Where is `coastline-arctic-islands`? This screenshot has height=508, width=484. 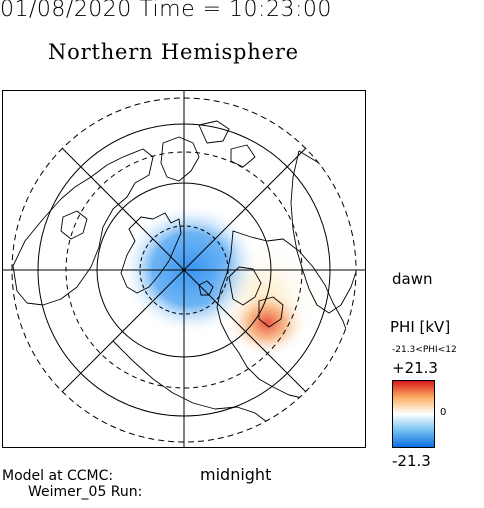 coastline-arctic-islands is located at coordinates (208, 151).